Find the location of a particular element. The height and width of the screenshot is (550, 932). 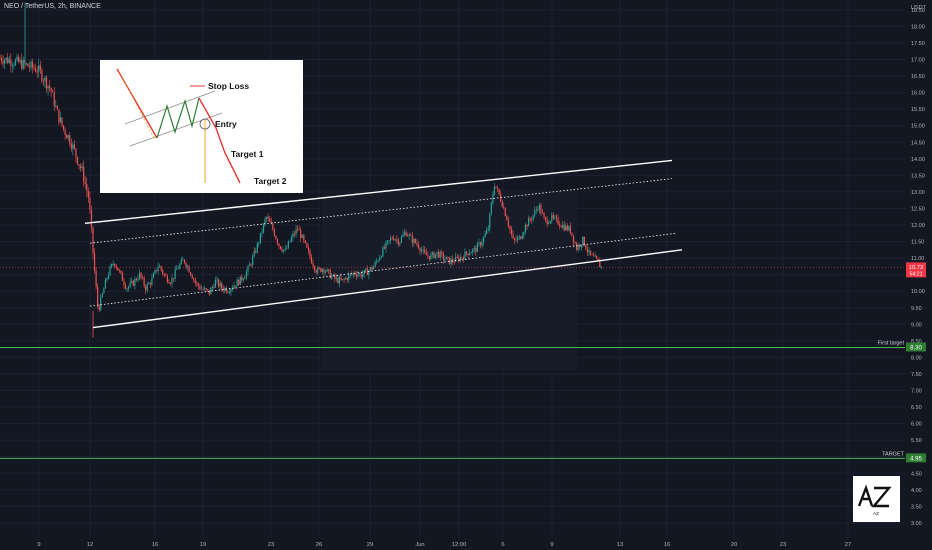

time-tick-label: 29 is located at coordinates (370, 545).